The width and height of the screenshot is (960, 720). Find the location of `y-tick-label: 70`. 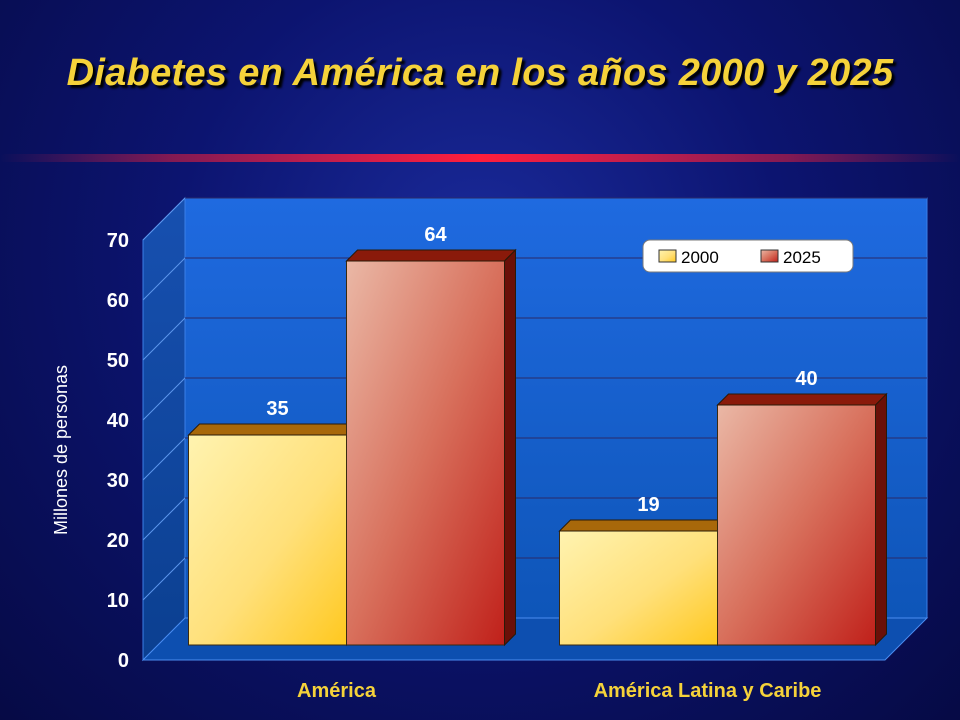

y-tick-label: 70 is located at coordinates (118, 241).